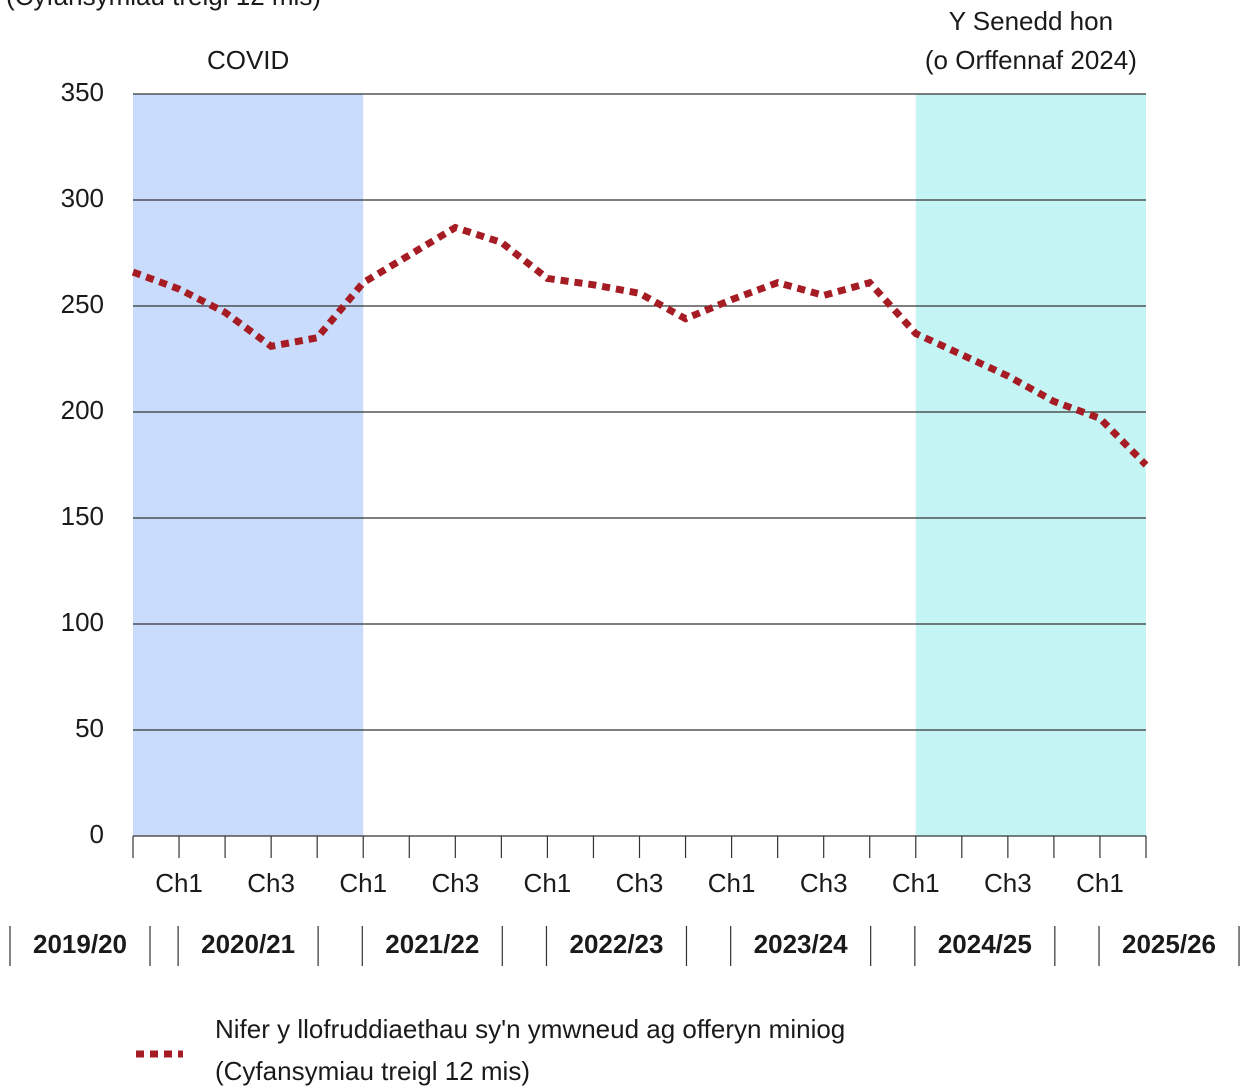  Describe the element at coordinates (82, 198) in the screenshot. I see `y-tick-label: 300` at that location.